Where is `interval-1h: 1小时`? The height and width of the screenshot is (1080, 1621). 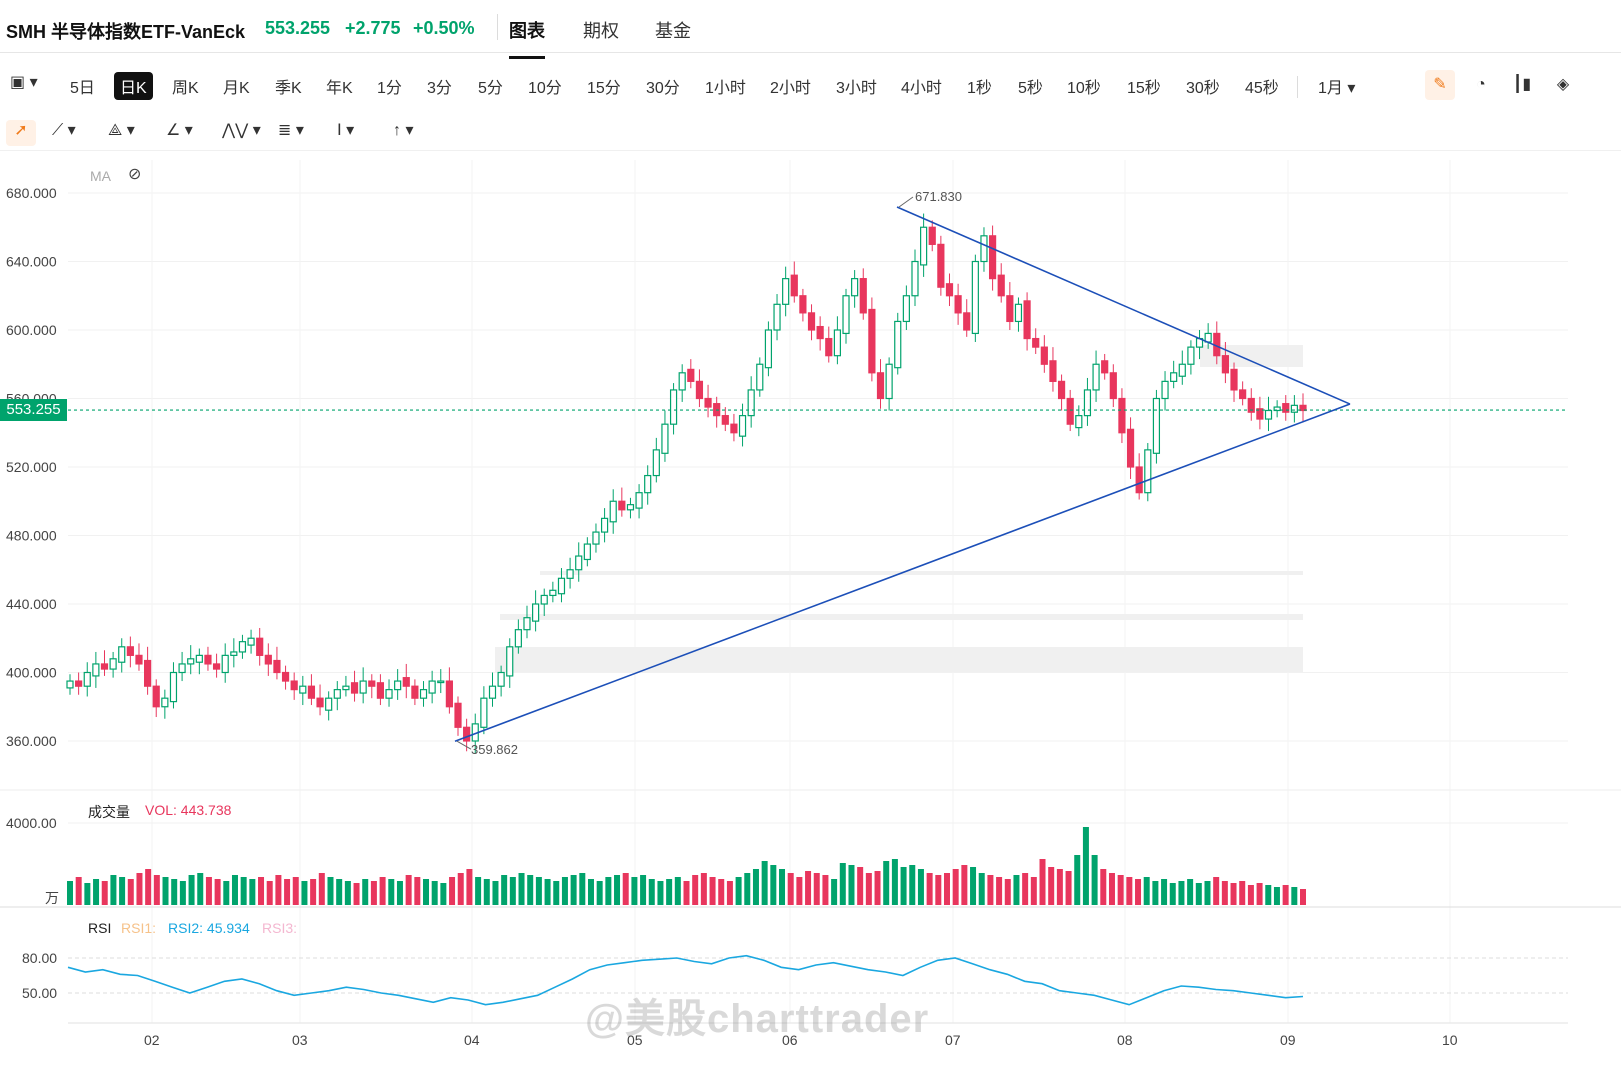
interval-1h: 1小时 is located at coordinates (725, 88).